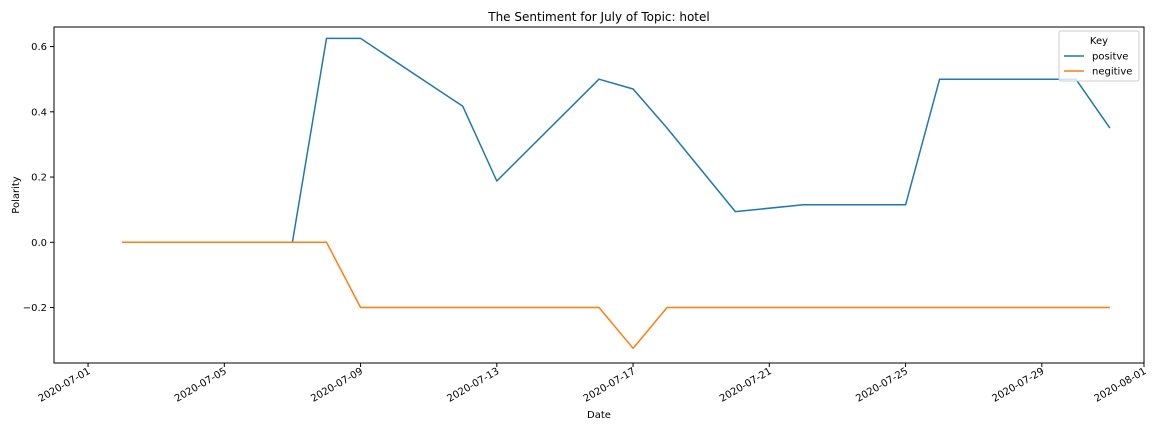  I want to click on x-tick-label: 2020-07-09, so click(337, 385).